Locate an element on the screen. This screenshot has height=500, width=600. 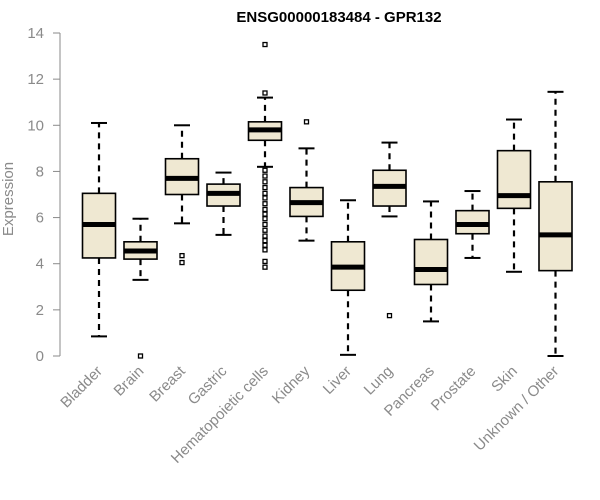
x-category-label: Lung is located at coordinates (379, 381).